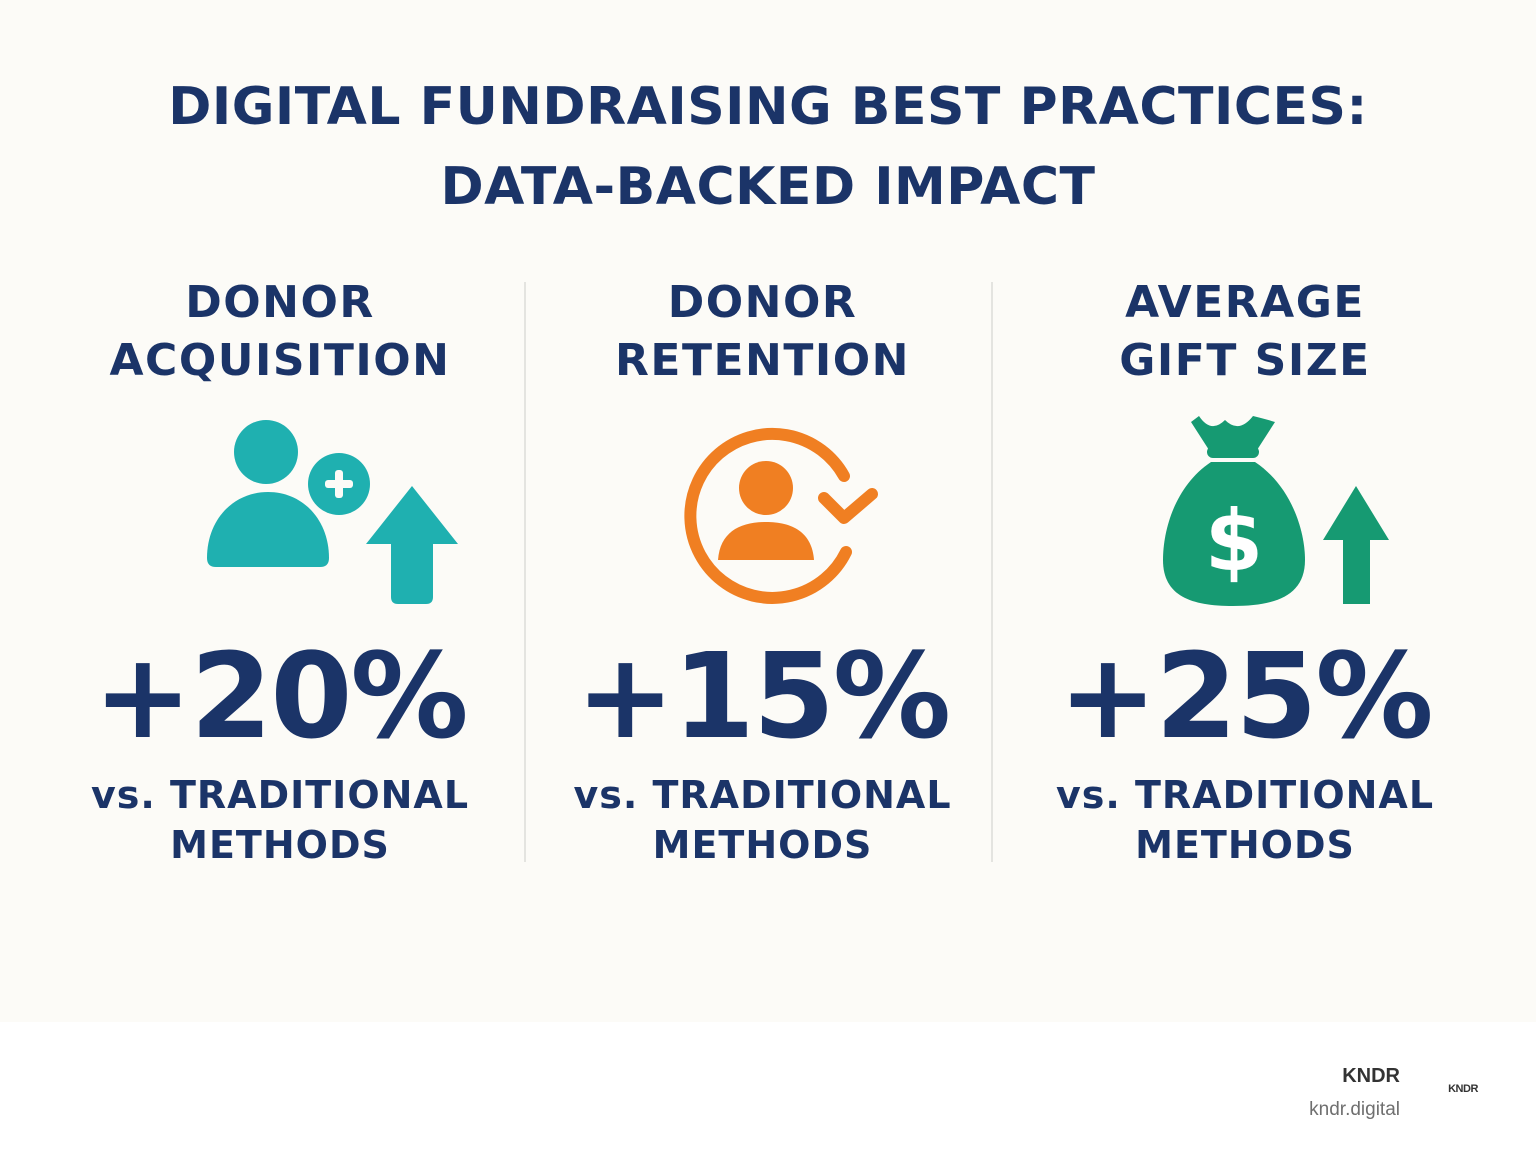 The width and height of the screenshot is (1536, 1154). Describe the element at coordinates (1354, 1109) in the screenshot. I see `brand-url: kndr.digital` at that location.